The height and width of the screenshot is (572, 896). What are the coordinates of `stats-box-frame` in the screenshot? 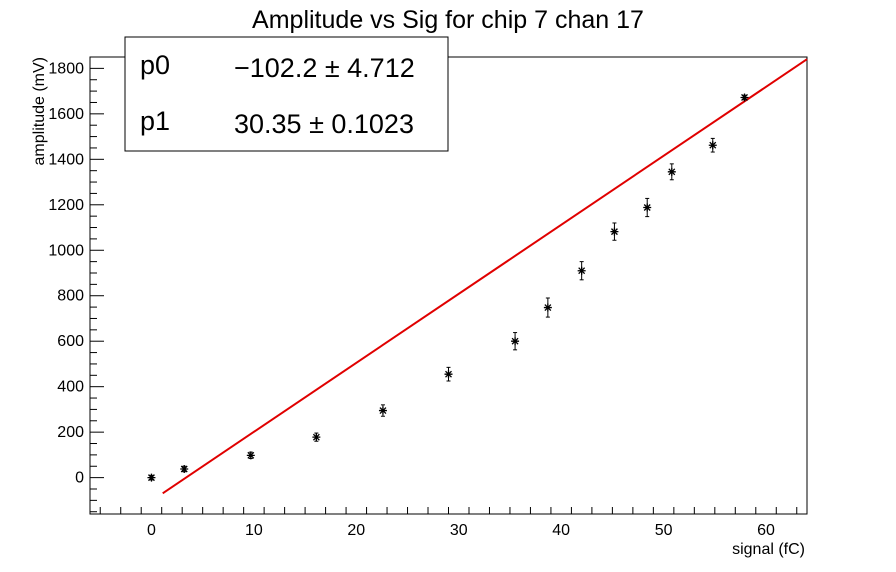 It's located at (286, 94).